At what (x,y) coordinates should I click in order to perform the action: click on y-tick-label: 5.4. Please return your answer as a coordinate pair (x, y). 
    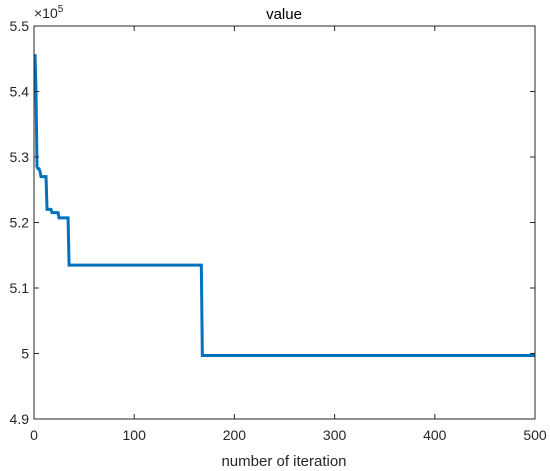
    Looking at the image, I should click on (20, 92).